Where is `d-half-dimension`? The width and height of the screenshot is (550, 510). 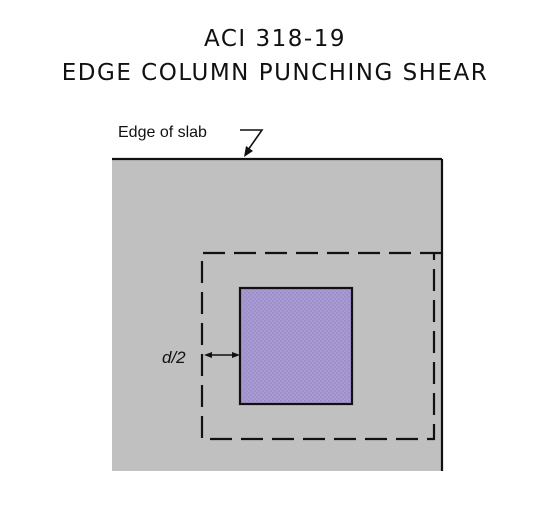
d-half-dimension is located at coordinates (222, 355).